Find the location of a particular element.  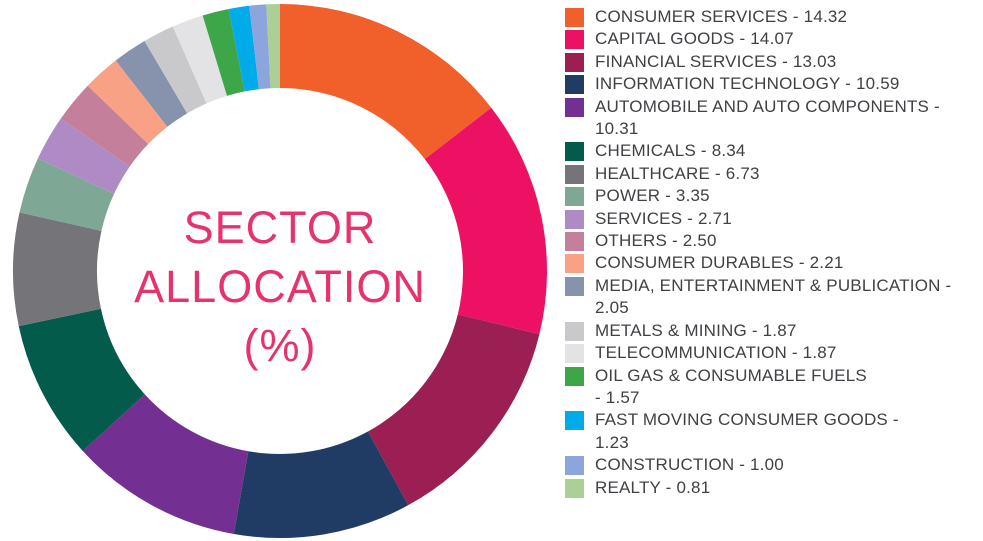

legend-item-oil-gas-consumable-fuels: OIL GAS & CONSUMABLE FUELS - 1.57 is located at coordinates (772, 387).